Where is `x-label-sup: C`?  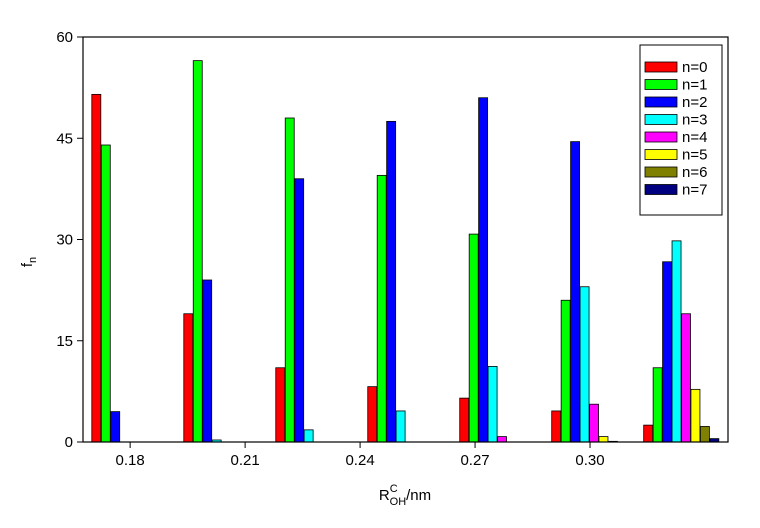 x-label-sup: C is located at coordinates (394, 489).